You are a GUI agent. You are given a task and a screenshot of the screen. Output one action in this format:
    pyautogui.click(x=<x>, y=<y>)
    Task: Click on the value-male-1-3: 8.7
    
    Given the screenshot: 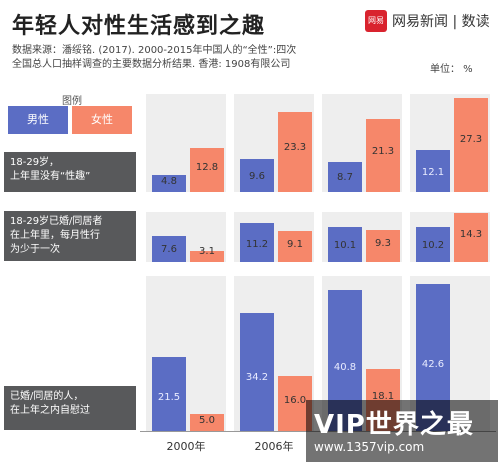 What is the action you would take?
    pyautogui.click(x=345, y=178)
    